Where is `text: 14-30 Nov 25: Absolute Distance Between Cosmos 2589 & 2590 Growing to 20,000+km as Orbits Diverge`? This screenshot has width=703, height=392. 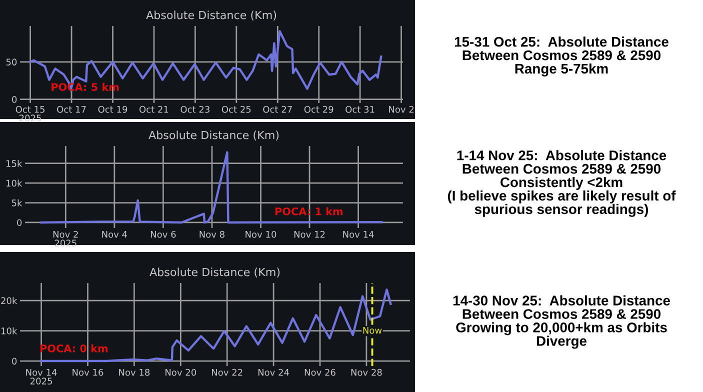
text: 14-30 Nov 25: Absolute Distance Between Cosmos 2589 & 2590 Growing to 20,000+km as Orbits Diverge is located at coordinates (561, 322).